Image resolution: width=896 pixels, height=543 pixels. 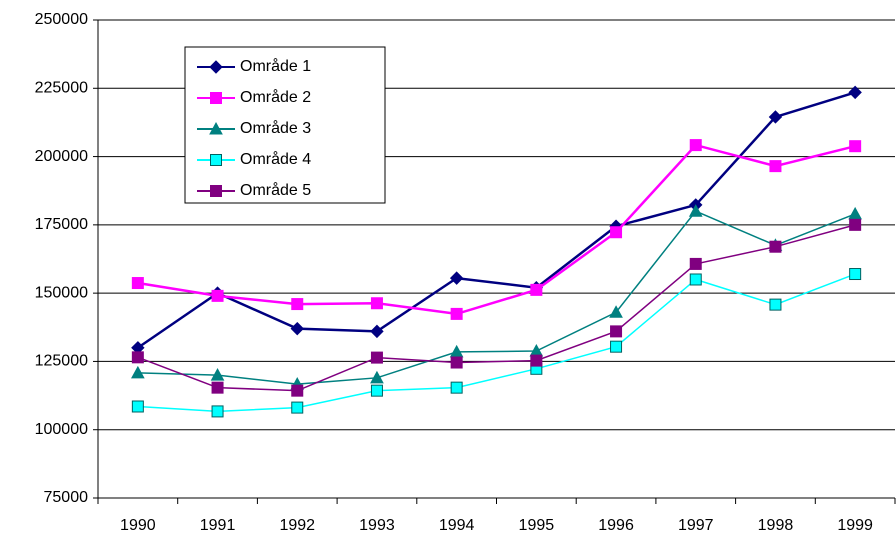 What do you see at coordinates (275, 97) in the screenshot?
I see `legend-label: Område 2` at bounding box center [275, 97].